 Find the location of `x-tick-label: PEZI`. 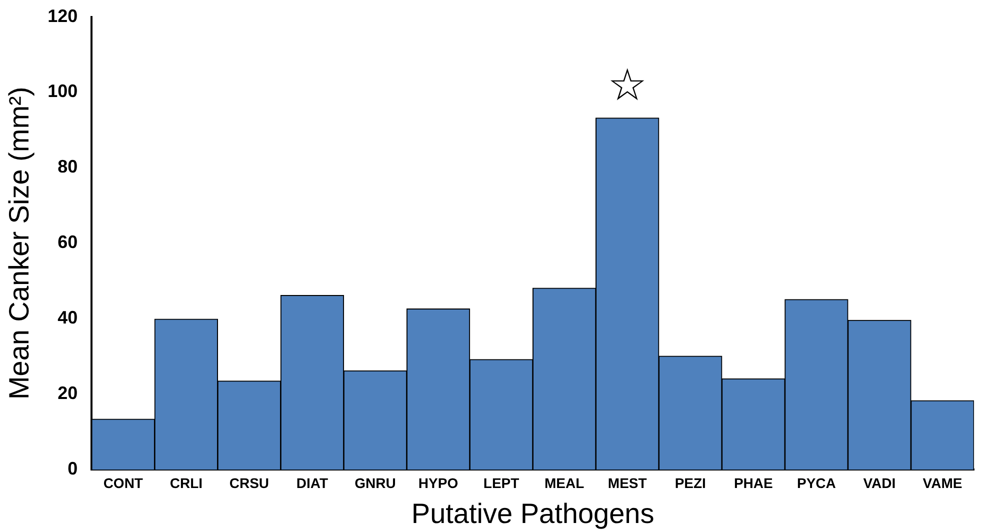

x-tick-label: PEZI is located at coordinates (690, 482).